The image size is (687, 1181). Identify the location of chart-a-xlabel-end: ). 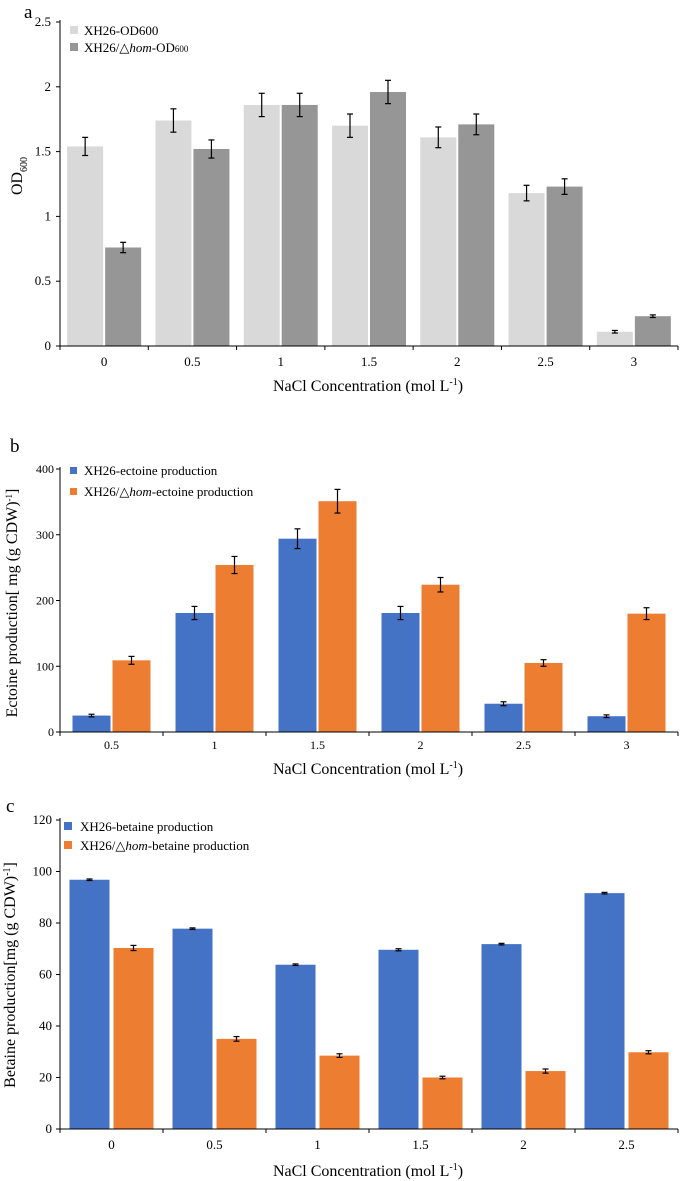
(460, 386).